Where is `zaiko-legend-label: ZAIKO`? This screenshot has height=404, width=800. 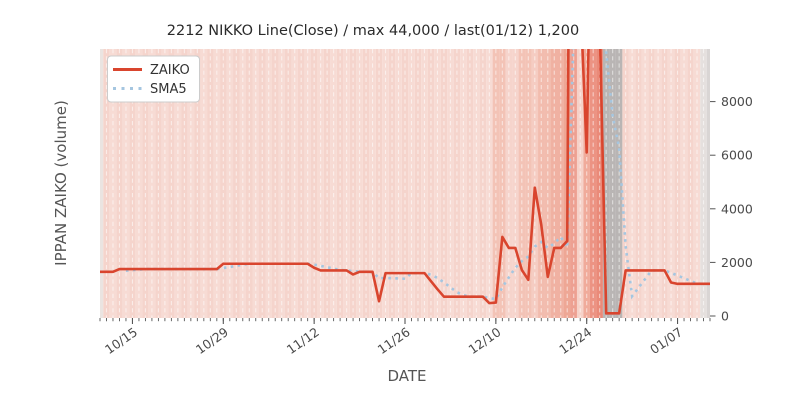
zaiko-legend-label: ZAIKO is located at coordinates (170, 70).